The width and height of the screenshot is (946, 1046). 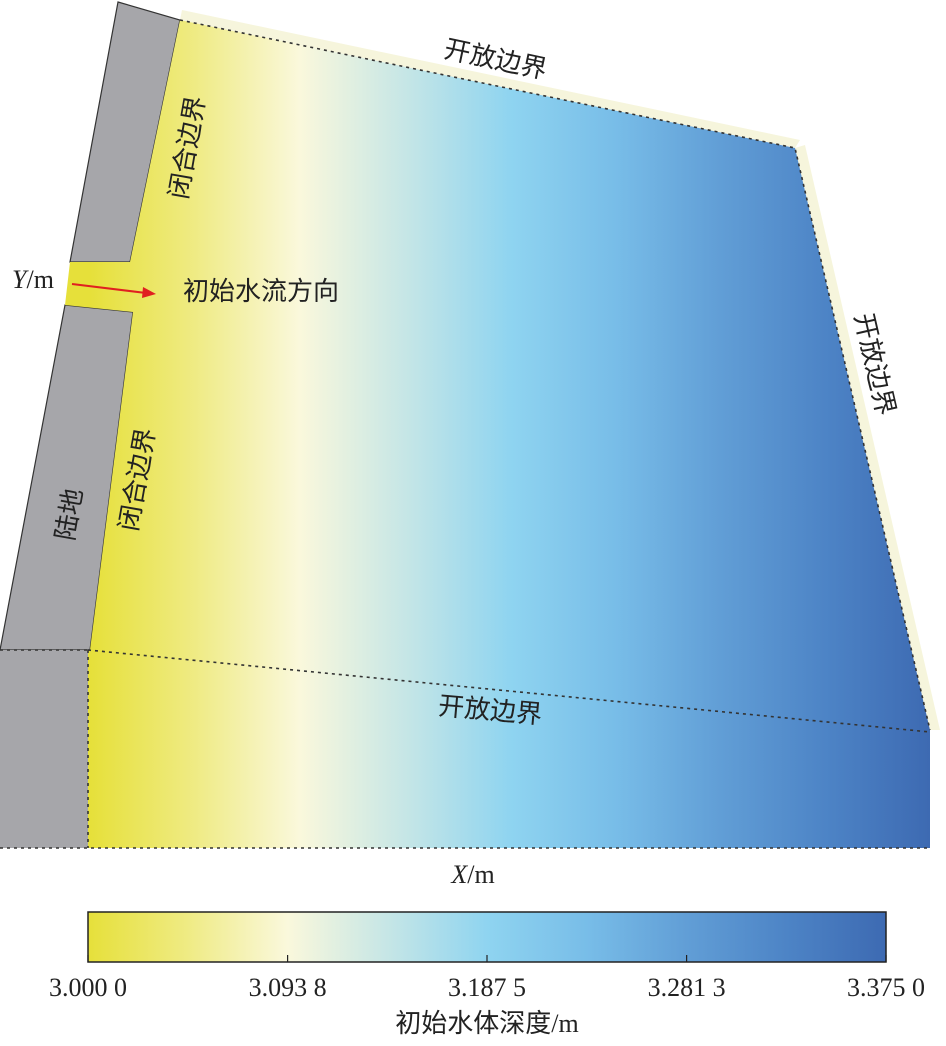 I want to click on tick-label: 3.375 0, so click(x=886, y=987).